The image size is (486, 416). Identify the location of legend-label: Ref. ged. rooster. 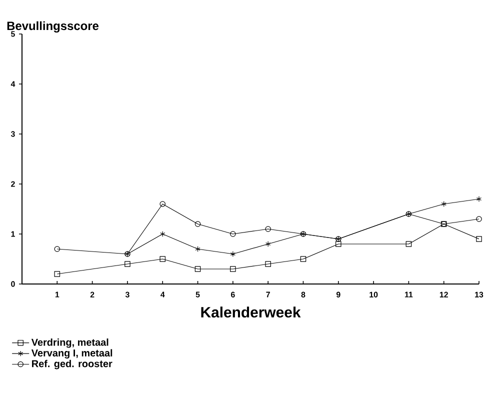
(72, 365).